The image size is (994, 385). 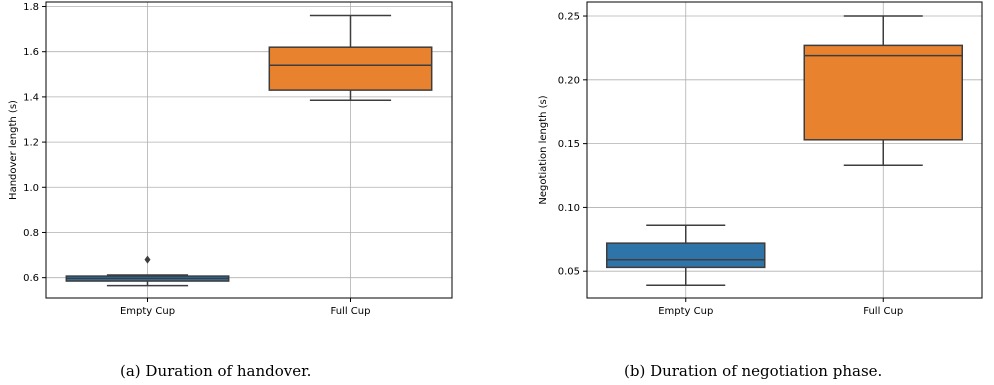 I want to click on y-axis-label: Negotiation length (s), so click(x=543, y=149).